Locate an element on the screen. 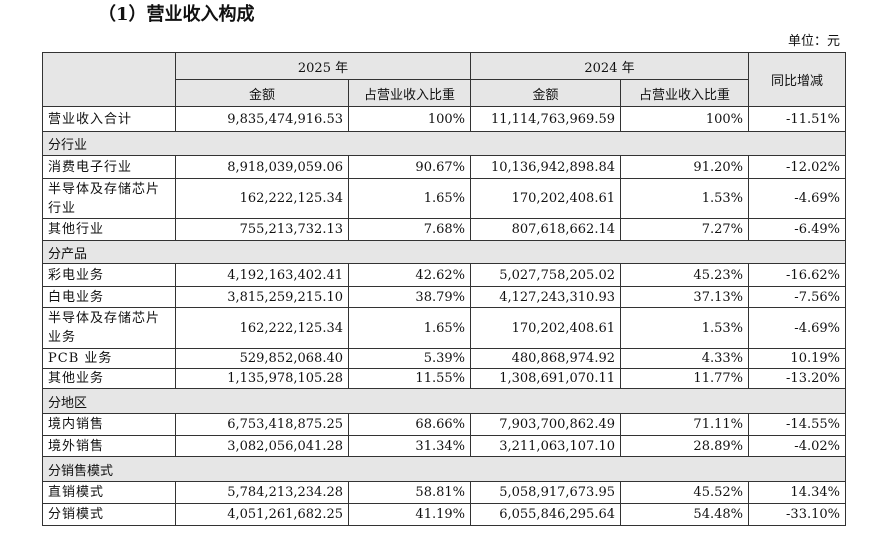 The width and height of the screenshot is (870, 534). row-label: 消费电子行业 is located at coordinates (109, 167).